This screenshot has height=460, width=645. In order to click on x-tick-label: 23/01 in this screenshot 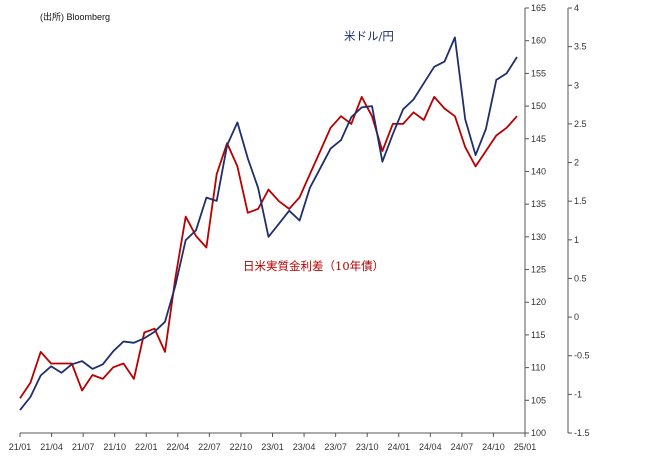, I will do `click(272, 447)`.